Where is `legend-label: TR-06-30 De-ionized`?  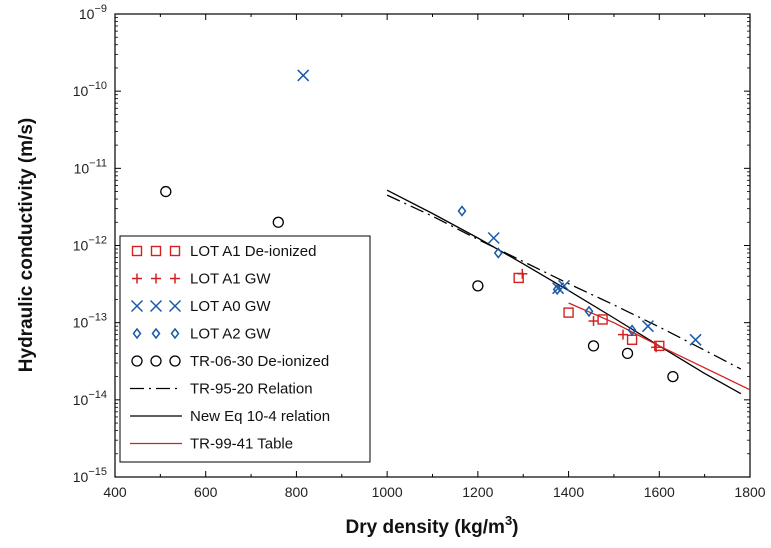
legend-label: TR-06-30 De-ionized is located at coordinates (259, 361).